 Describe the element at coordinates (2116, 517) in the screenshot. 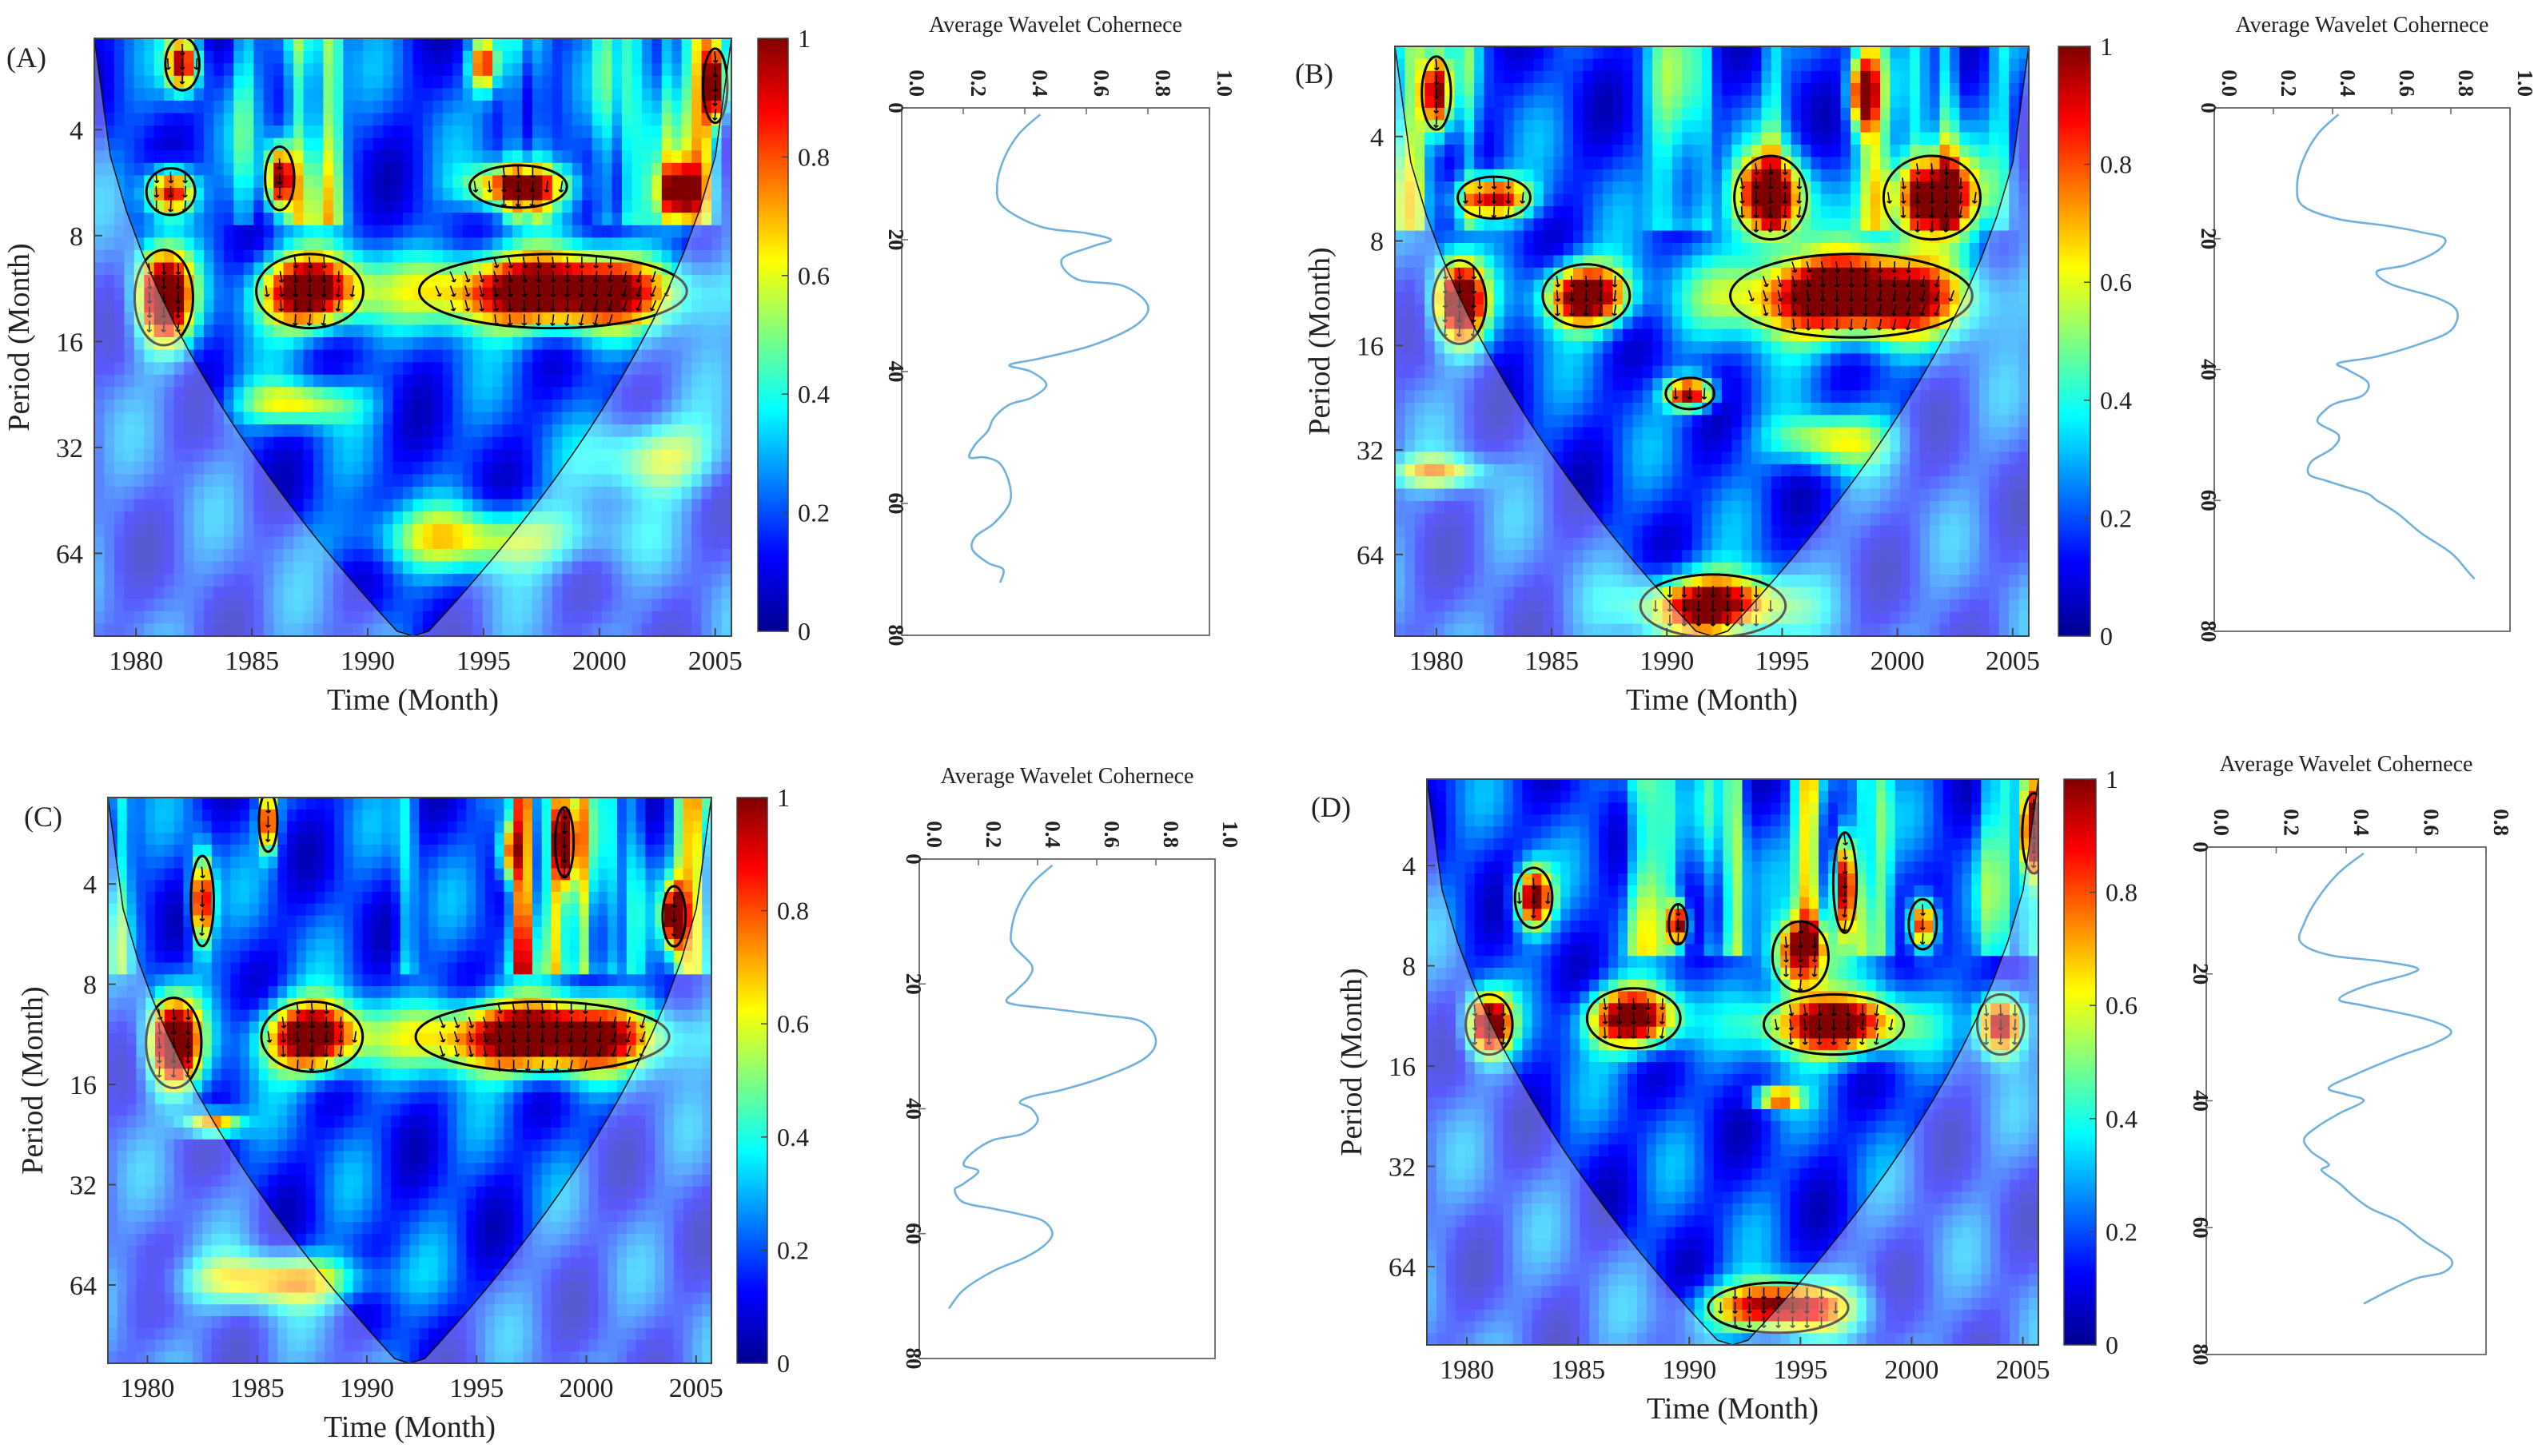

I see `colorbar-tick-label: 0.2` at that location.